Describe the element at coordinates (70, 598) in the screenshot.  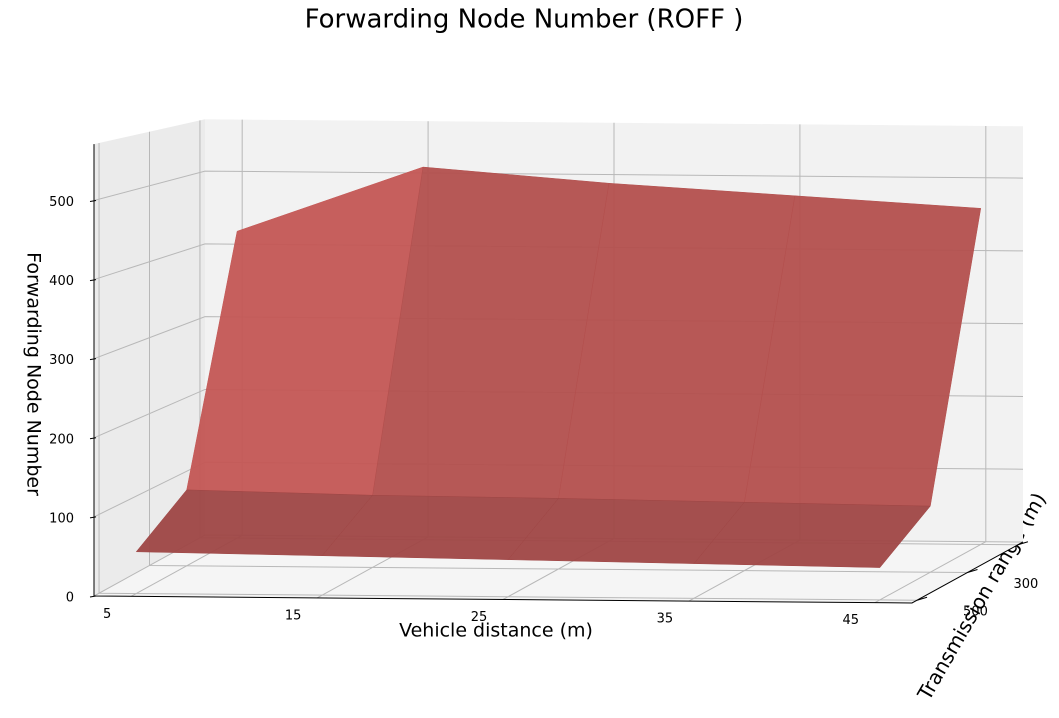
I see `z-tick-label: 0` at that location.